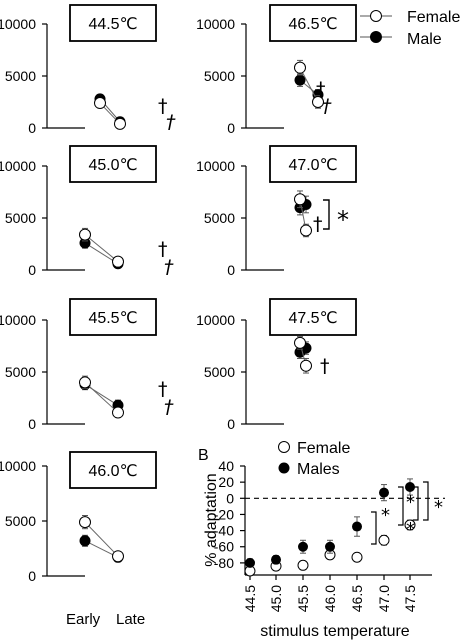 The width and height of the screenshot is (474, 640). I want to click on panel-title: 47.0℃, so click(312, 165).